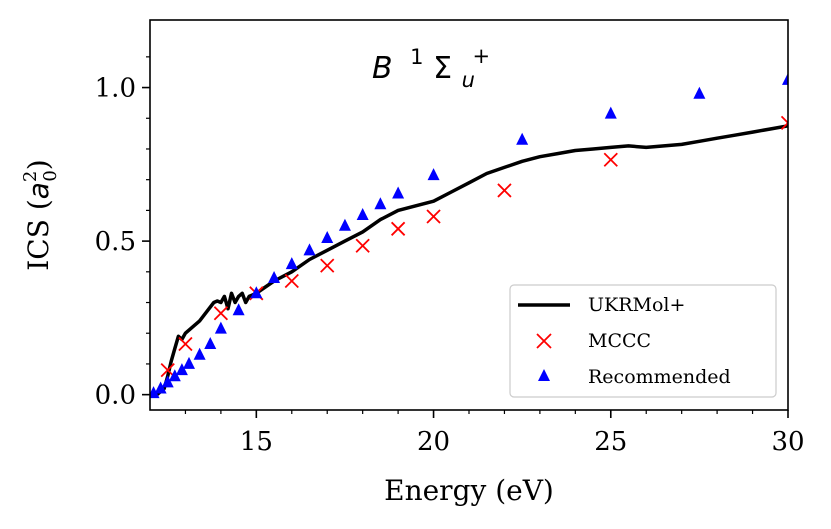 The image size is (831, 529). What do you see at coordinates (469, 490) in the screenshot?
I see `x-axis-label: Energy (eV)` at bounding box center [469, 490].